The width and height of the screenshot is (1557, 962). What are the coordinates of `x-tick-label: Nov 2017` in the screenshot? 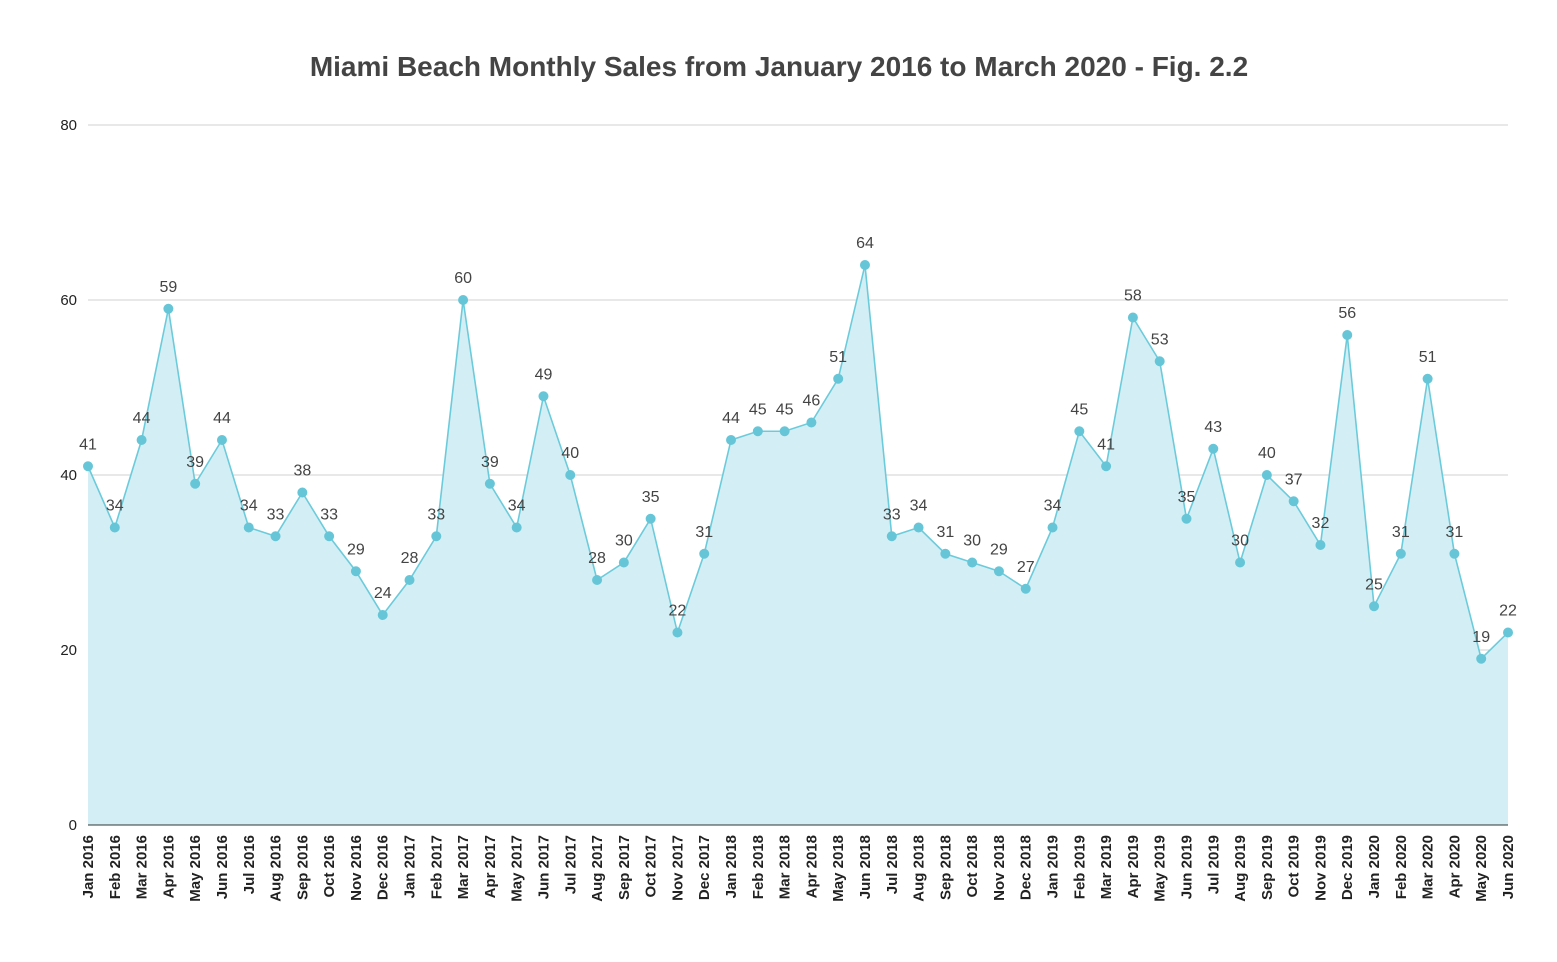 It's located at (677, 868).